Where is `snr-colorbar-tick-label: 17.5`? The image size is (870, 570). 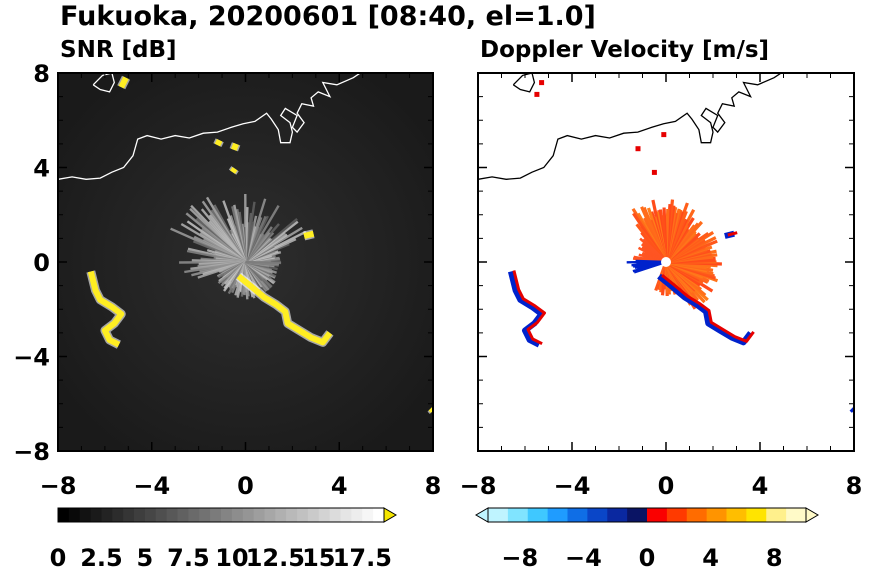 snr-colorbar-tick-label: 17.5 is located at coordinates (362, 557).